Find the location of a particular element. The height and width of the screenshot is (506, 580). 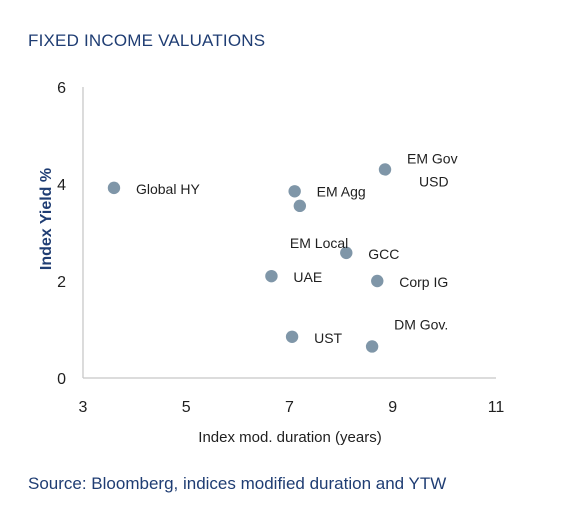

y-tick-label: 2 is located at coordinates (61, 282).